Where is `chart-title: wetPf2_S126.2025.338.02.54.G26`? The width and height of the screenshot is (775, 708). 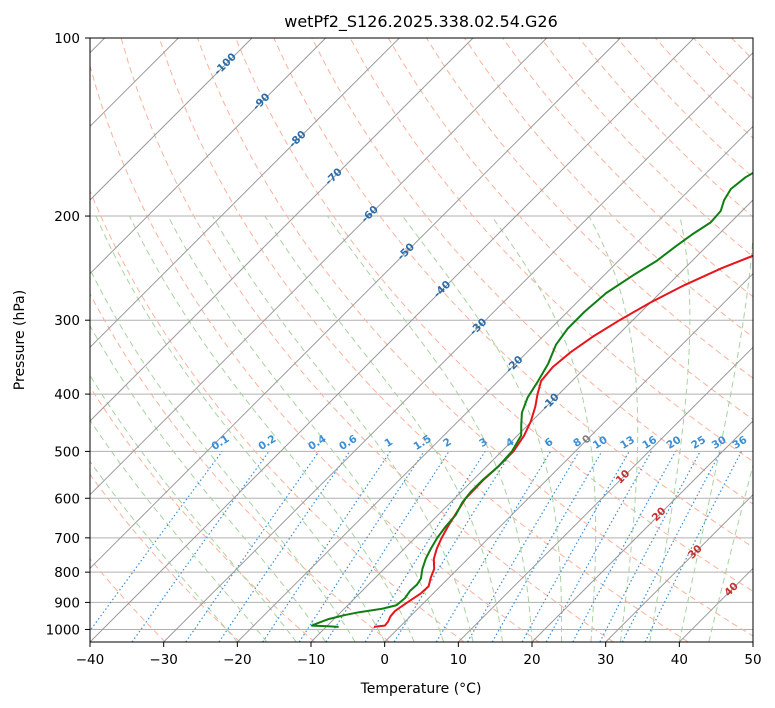 chart-title: wetPf2_S126.2025.338.02.54.G26 is located at coordinates (421, 22).